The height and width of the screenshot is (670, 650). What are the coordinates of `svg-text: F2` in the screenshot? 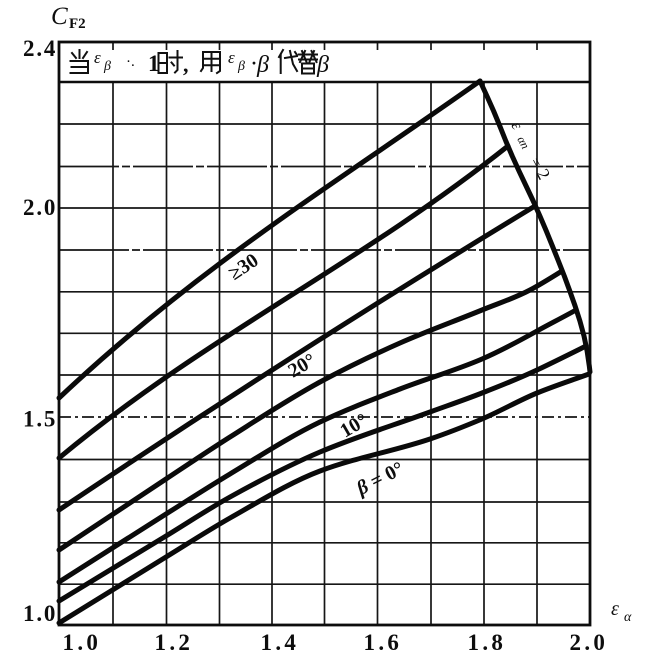 It's located at (77, 24).